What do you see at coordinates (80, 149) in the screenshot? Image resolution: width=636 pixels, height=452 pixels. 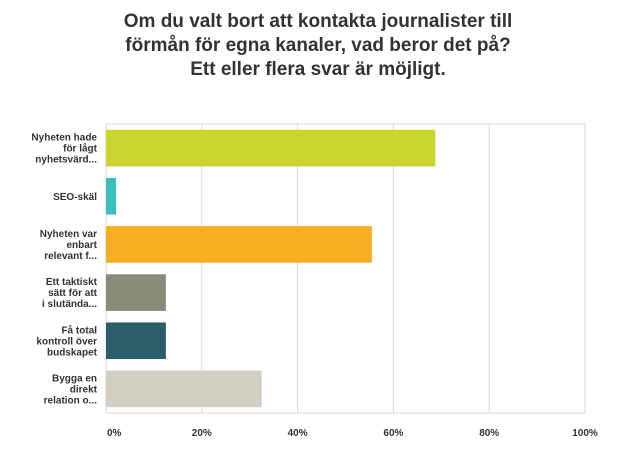 I see `category-label-line: för lågt` at bounding box center [80, 149].